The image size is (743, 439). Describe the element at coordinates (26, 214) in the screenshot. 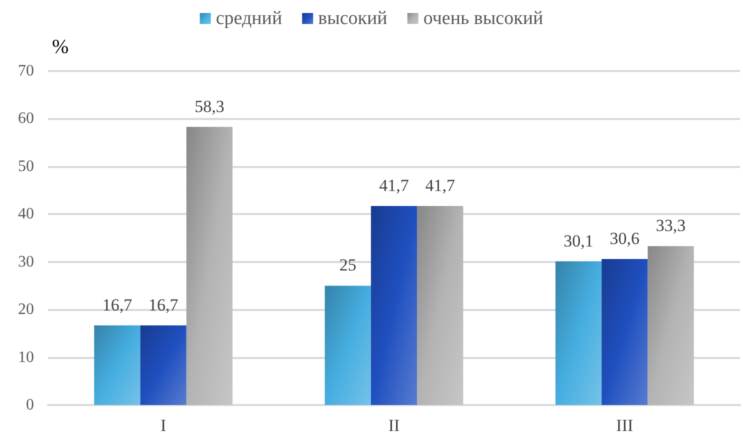

I see `y-tick-label: 40` at that location.